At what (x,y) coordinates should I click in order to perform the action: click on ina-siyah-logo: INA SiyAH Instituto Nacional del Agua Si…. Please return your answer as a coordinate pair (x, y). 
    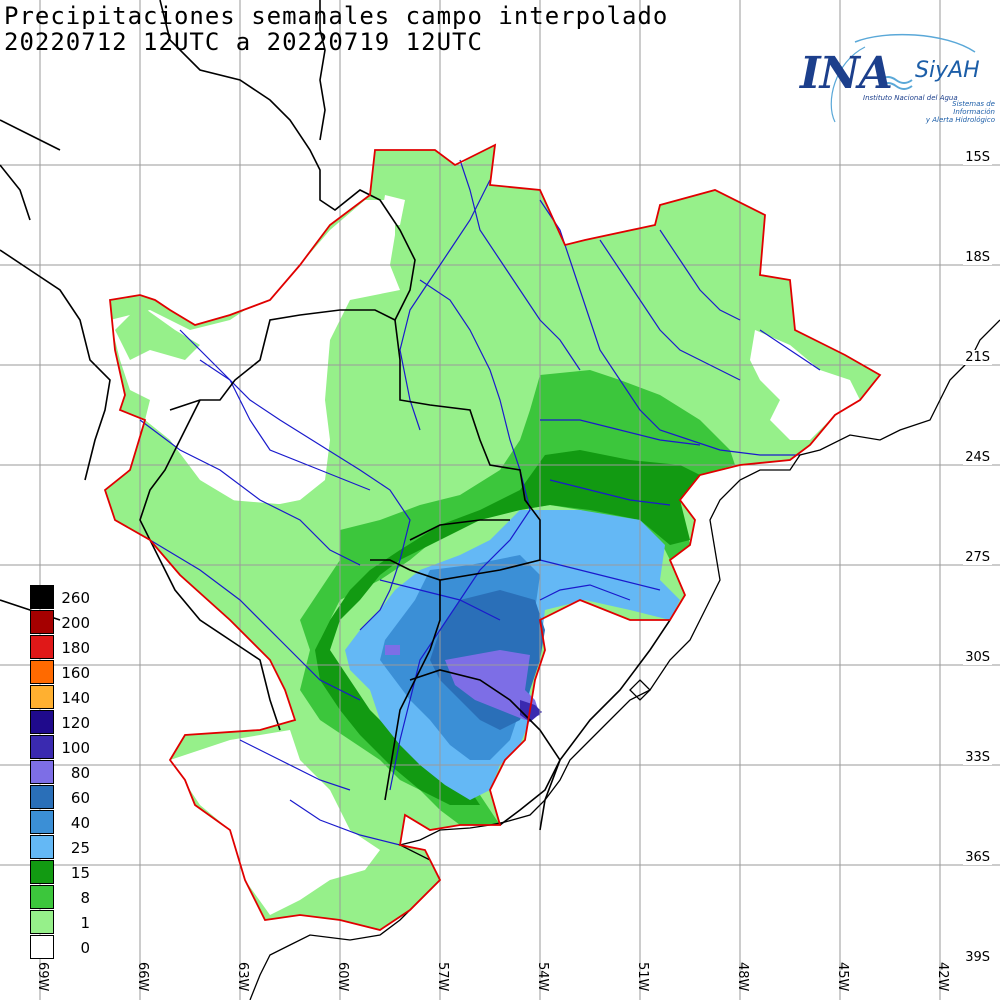
    Looking at the image, I should click on (895, 82).